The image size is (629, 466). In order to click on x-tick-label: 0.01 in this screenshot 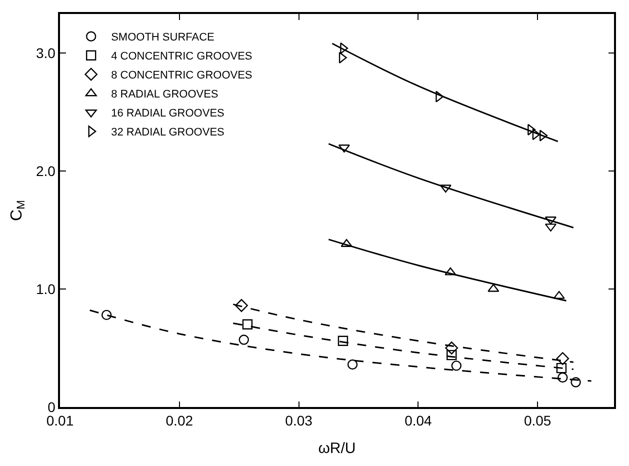, I will do `click(60, 420)`.